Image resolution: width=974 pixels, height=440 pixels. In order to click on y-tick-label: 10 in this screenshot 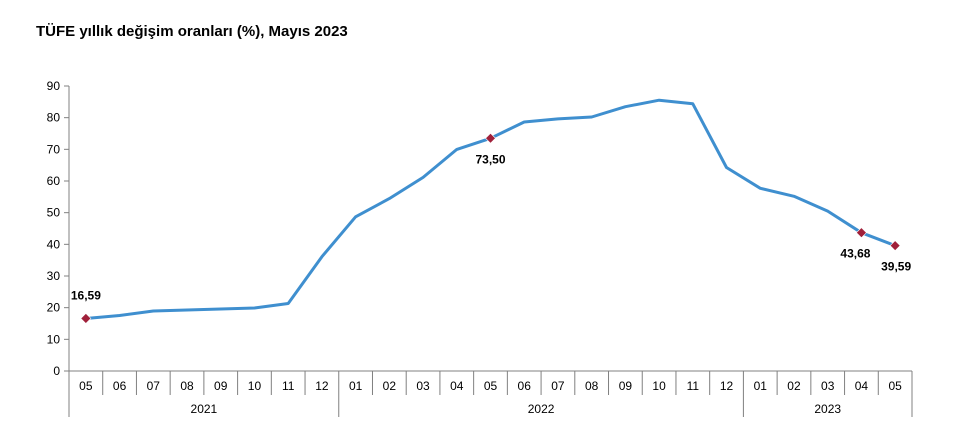, I will do `click(54, 339)`.